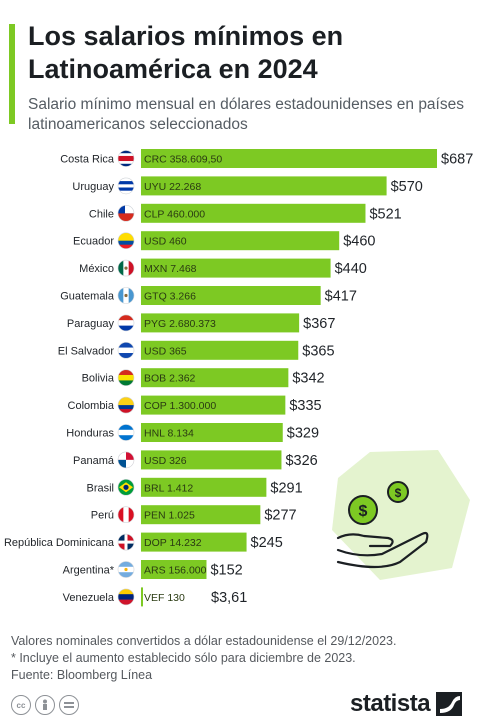 The image size is (483, 720). Describe the element at coordinates (91, 406) in the screenshot. I see `country-label: Colombia` at that location.